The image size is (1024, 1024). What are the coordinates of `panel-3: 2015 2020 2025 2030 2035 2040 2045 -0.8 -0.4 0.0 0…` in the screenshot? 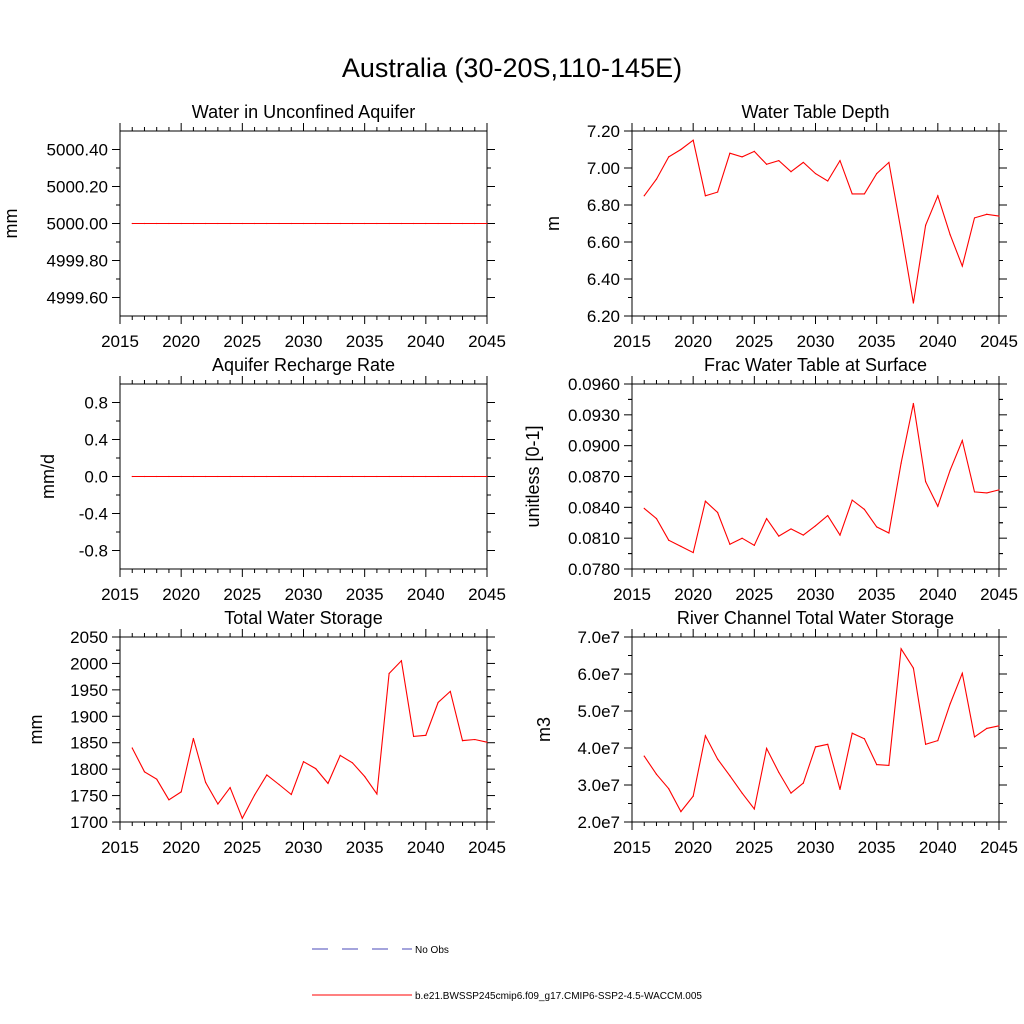 It's located at (272, 479).